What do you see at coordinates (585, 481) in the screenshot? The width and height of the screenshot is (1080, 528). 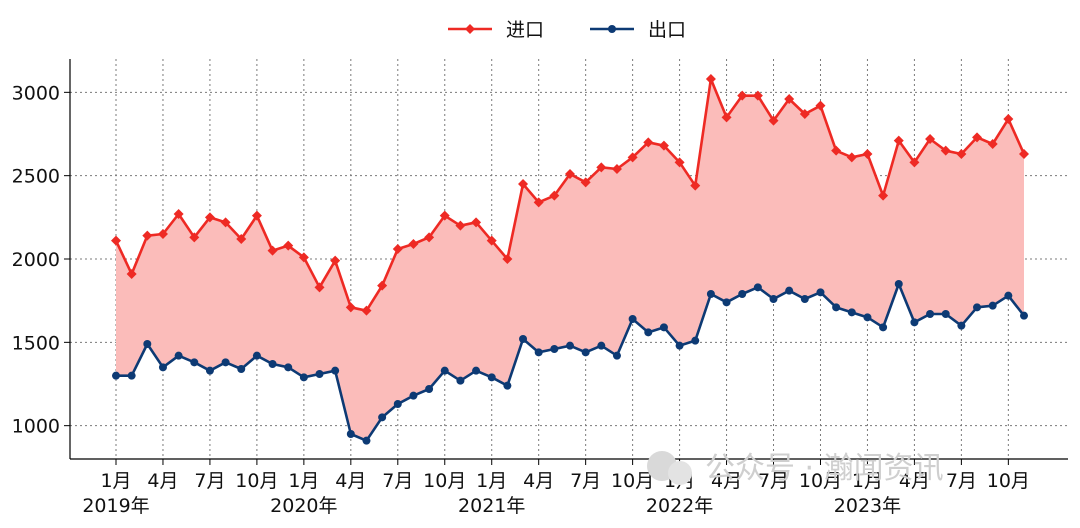 I see `x-tick-label-month: 7月` at bounding box center [585, 481].